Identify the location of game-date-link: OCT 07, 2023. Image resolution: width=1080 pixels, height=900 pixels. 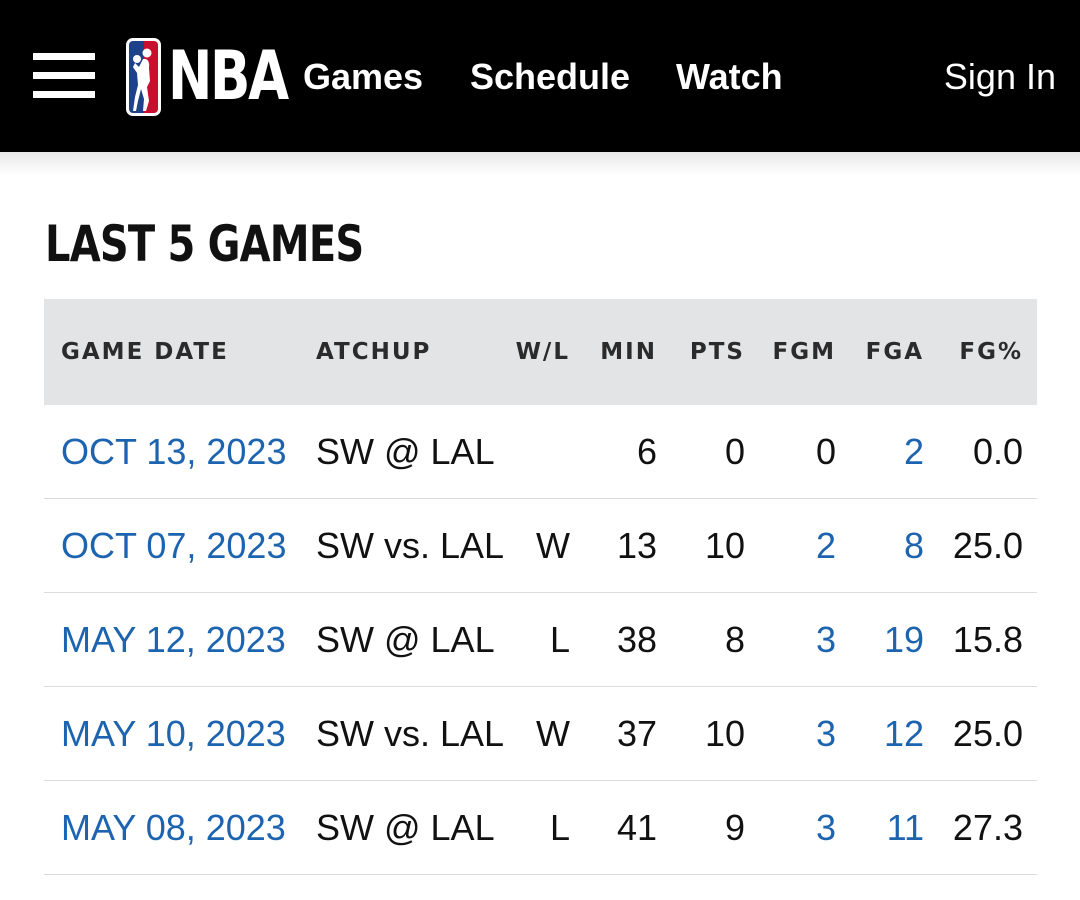
(174, 545).